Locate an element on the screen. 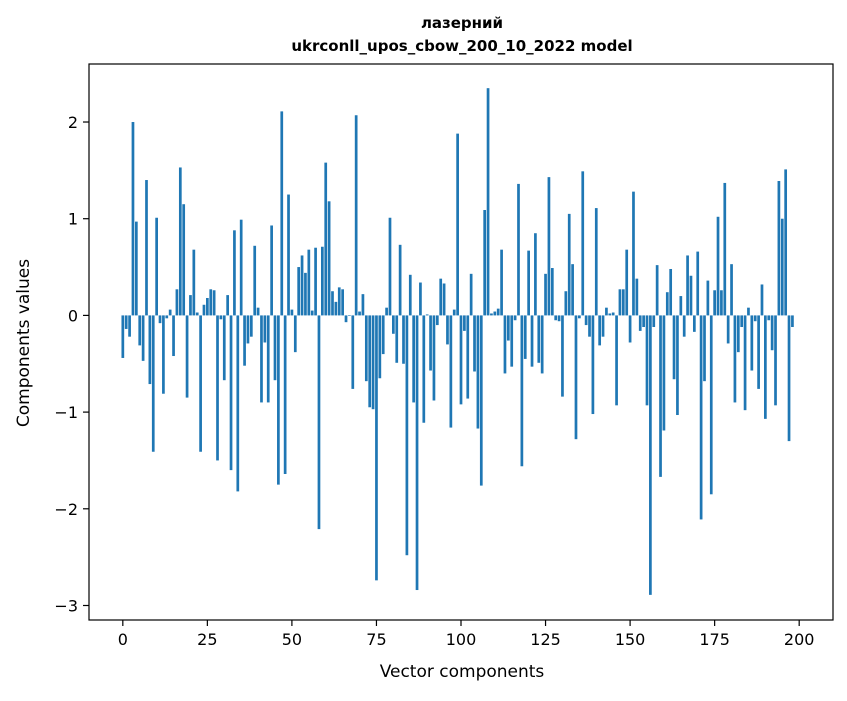 This screenshot has height=701, width=847. x-tick-label: 100 is located at coordinates (461, 639).